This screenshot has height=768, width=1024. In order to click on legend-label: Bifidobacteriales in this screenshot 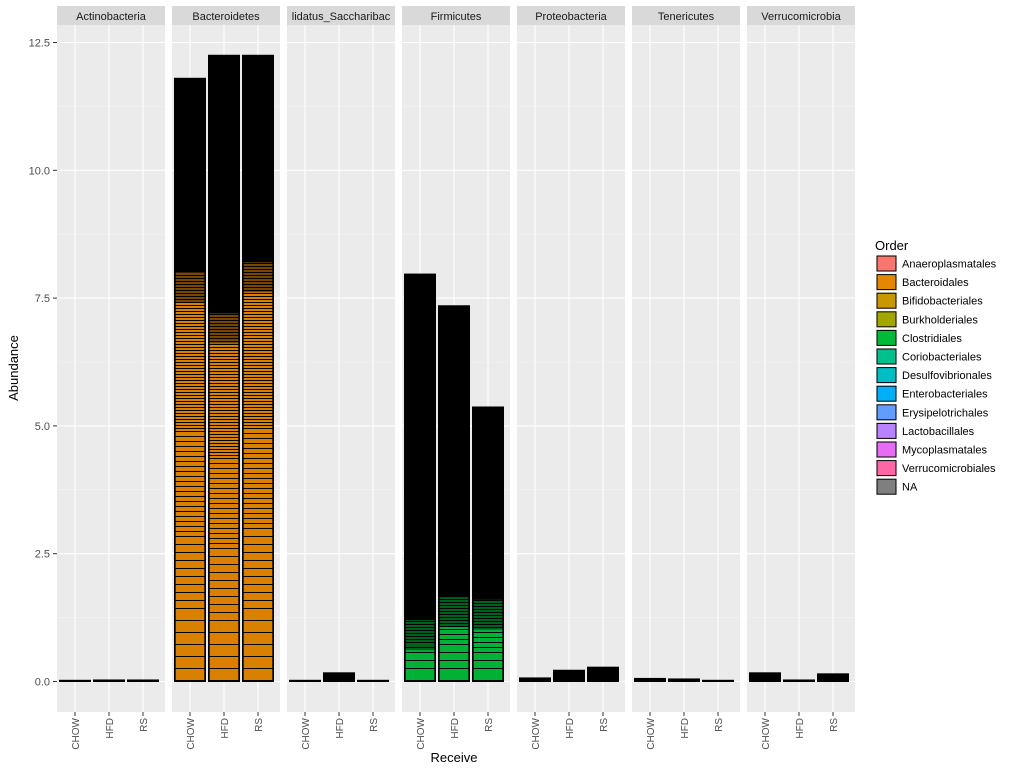, I will do `click(942, 302)`.